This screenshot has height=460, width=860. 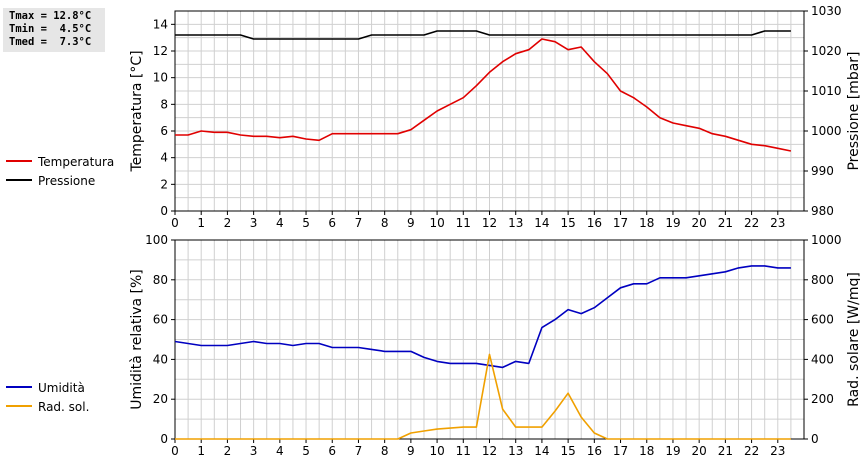 What do you see at coordinates (815, 439) in the screenshot?
I see `y2-tick-label: 0` at bounding box center [815, 439].